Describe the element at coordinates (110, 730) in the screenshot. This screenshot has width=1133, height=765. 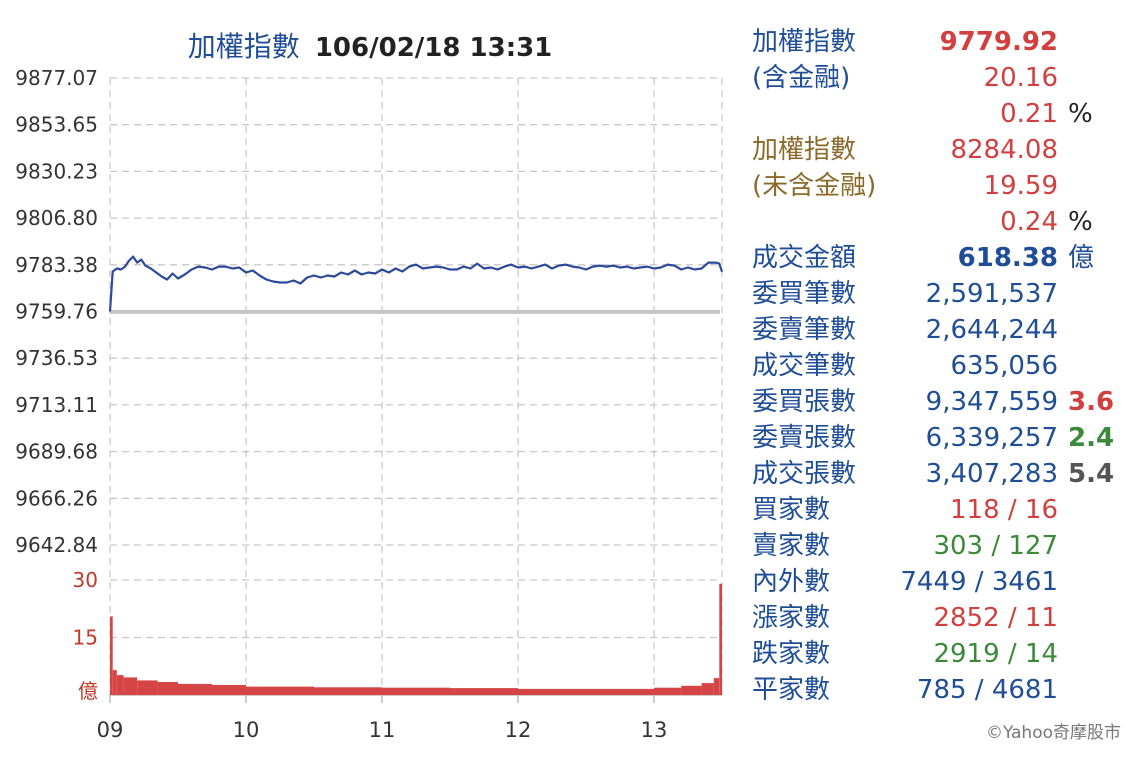
I see `x-tick-label: 09` at that location.